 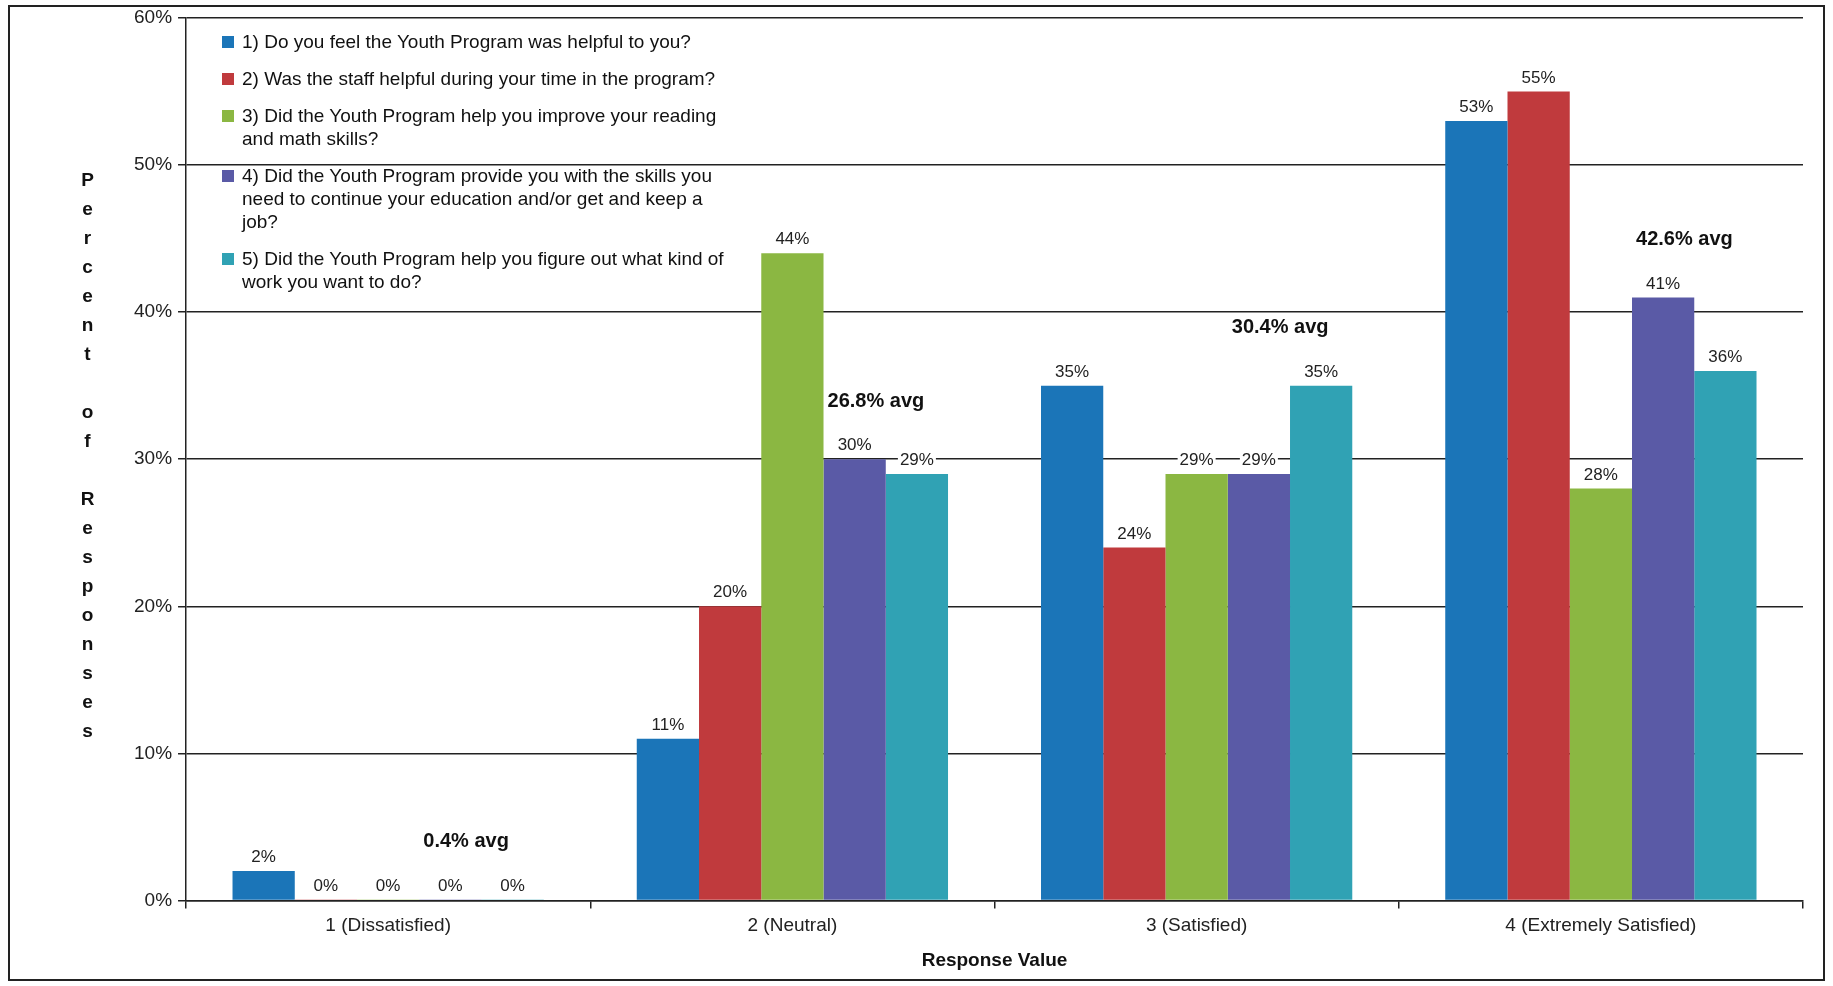 I want to click on legend-label: 2) Was the staff helpful during your time in the program?, so click(x=479, y=78).